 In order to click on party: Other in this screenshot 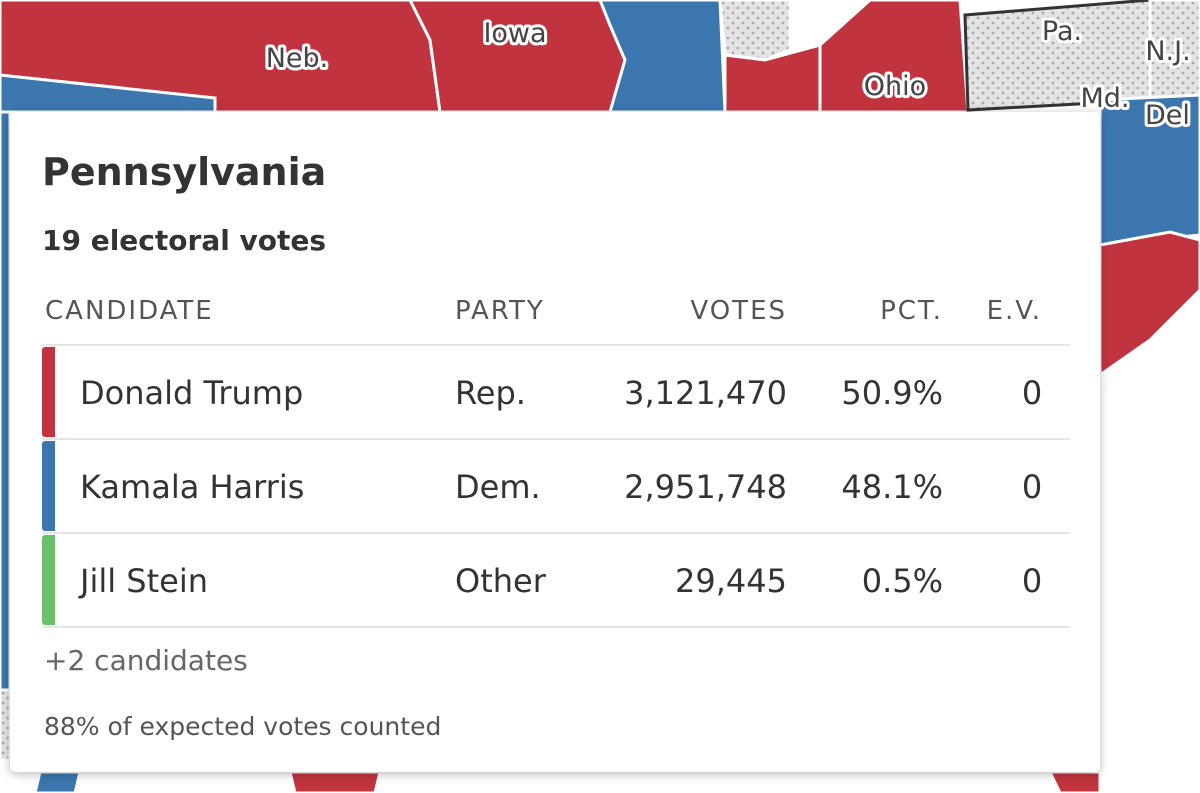, I will do `click(500, 581)`.